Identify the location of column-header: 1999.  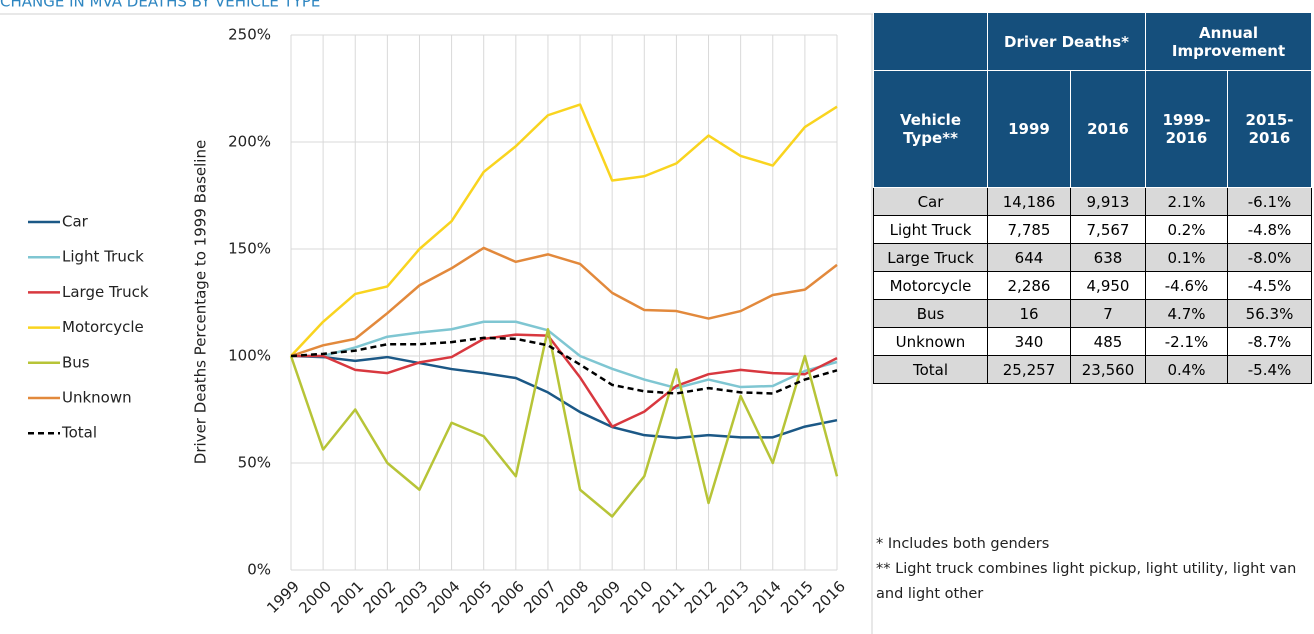
(1029, 129).